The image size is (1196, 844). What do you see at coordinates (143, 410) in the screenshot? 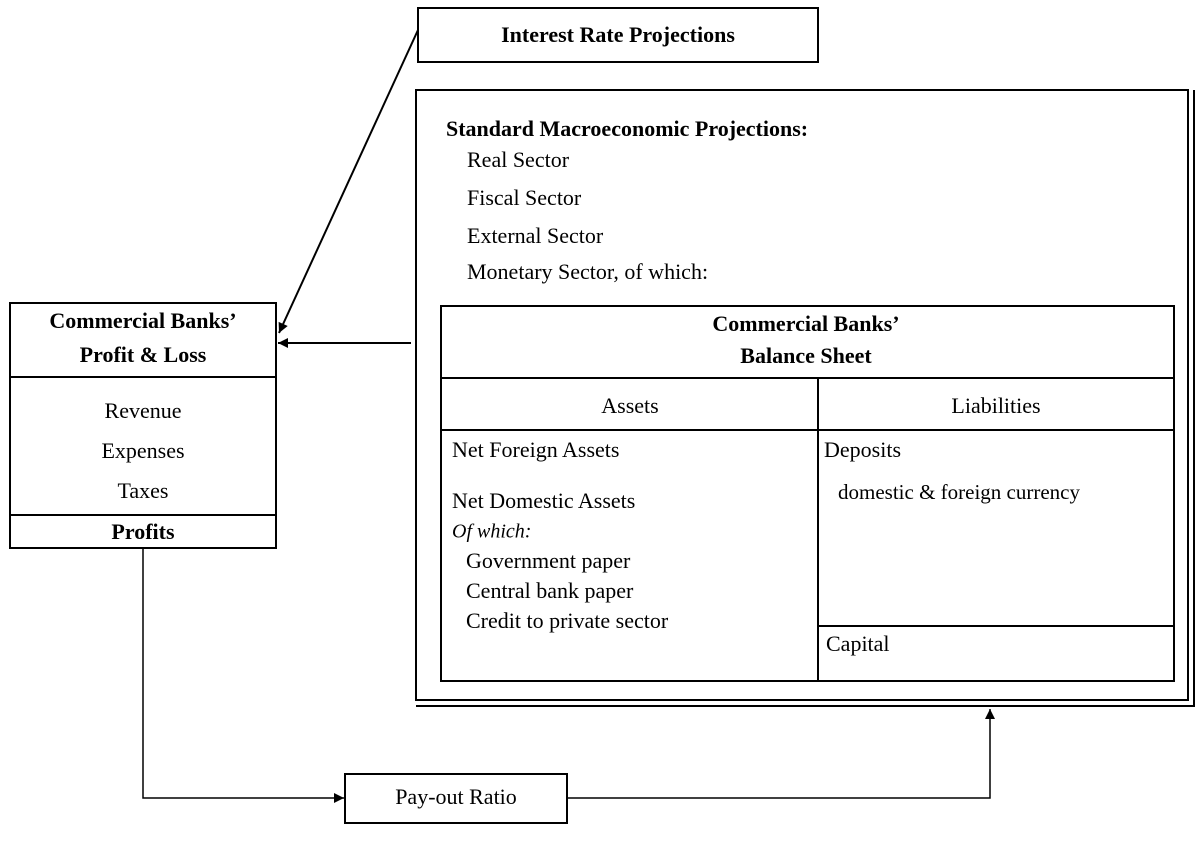
I see `pl-item: Revenue` at bounding box center [143, 410].